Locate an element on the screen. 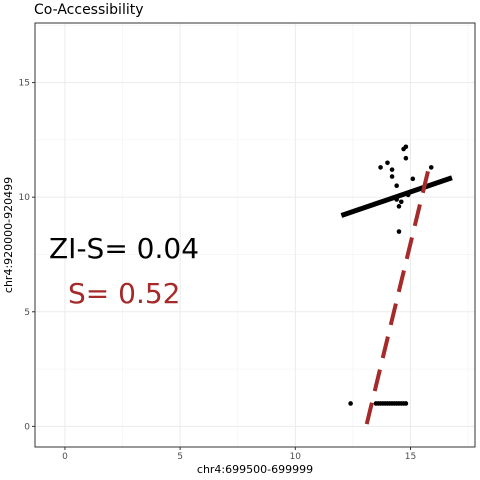 The height and width of the screenshot is (480, 480). x-tick-label: 10 is located at coordinates (296, 457).